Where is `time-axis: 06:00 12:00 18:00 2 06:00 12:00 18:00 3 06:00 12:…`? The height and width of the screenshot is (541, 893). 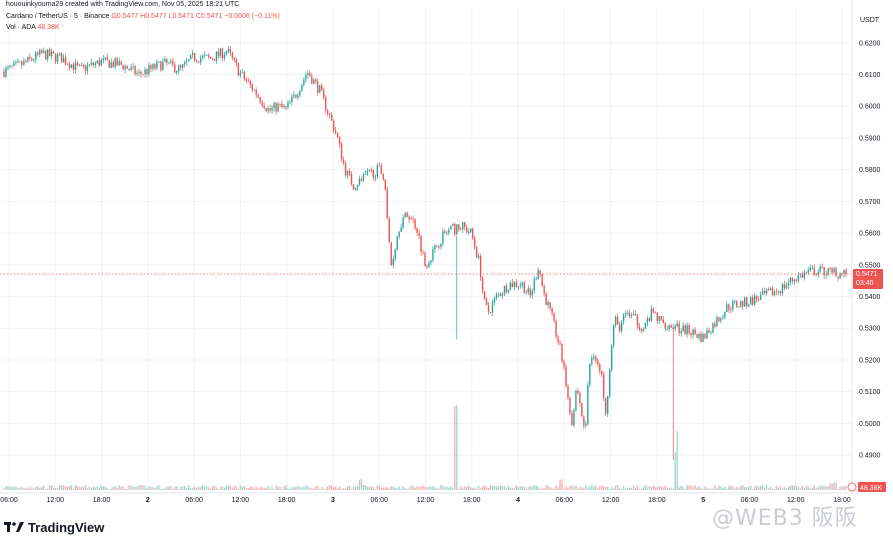
time-axis: 06:00 12:00 18:00 2 06:00 12:00 18:00 3 06:00 12:… is located at coordinates (426, 498).